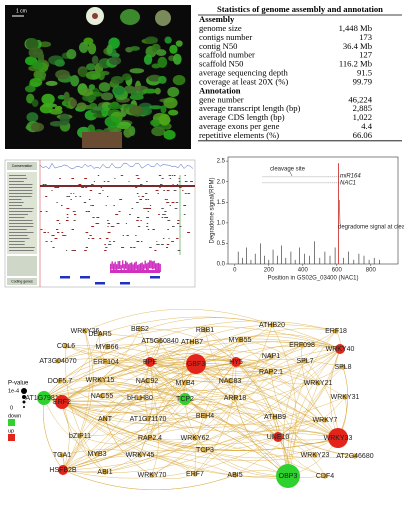  Describe the element at coordinates (220, 90) in the screenshot. I see `section-heading: Annotation` at that location.